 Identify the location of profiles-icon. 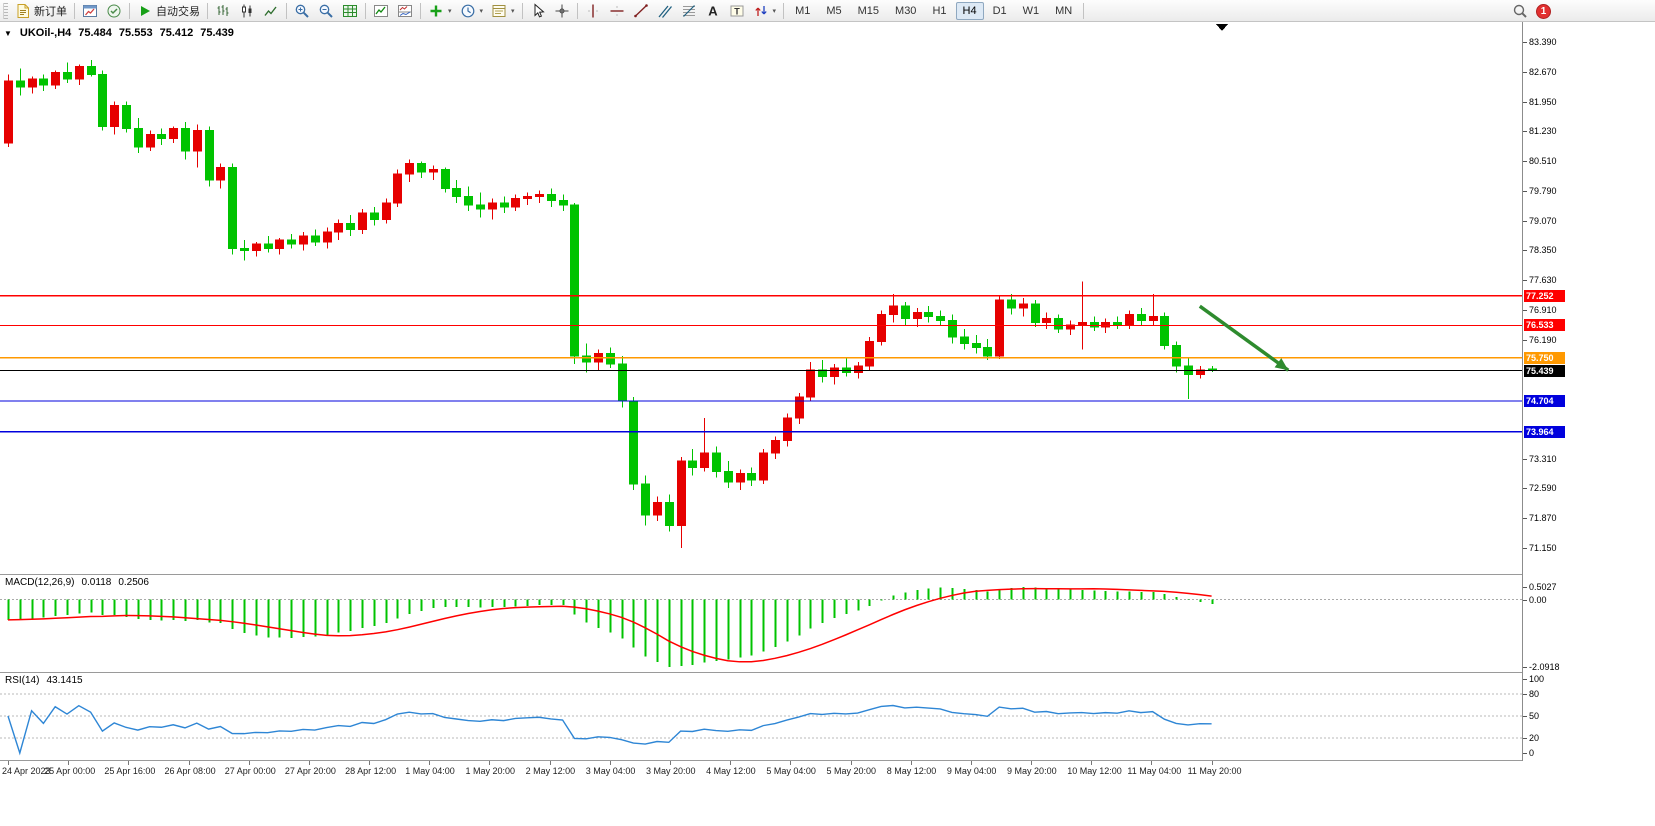
(114, 10).